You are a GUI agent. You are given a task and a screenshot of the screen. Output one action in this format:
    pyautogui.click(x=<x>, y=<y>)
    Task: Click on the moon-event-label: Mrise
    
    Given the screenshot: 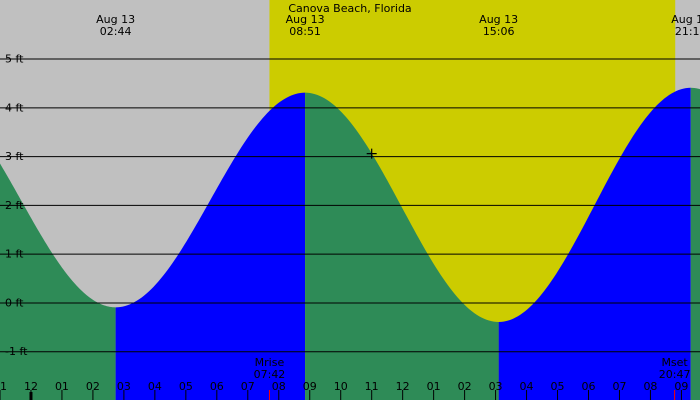 What is the action you would take?
    pyautogui.click(x=270, y=362)
    